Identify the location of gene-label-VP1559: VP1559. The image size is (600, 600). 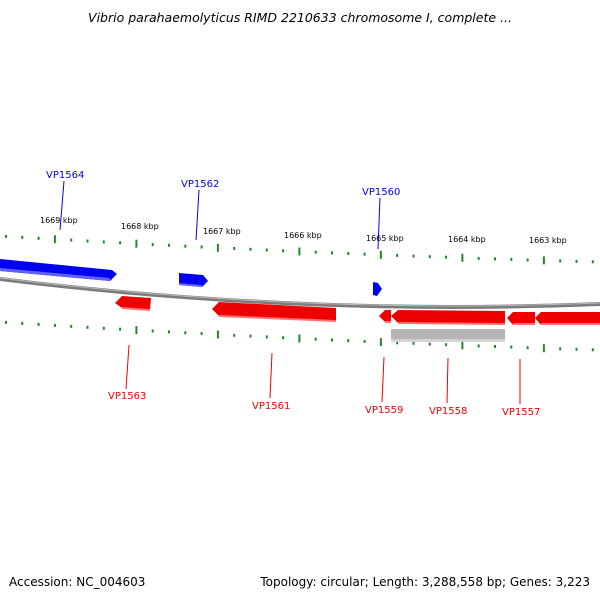
(384, 410).